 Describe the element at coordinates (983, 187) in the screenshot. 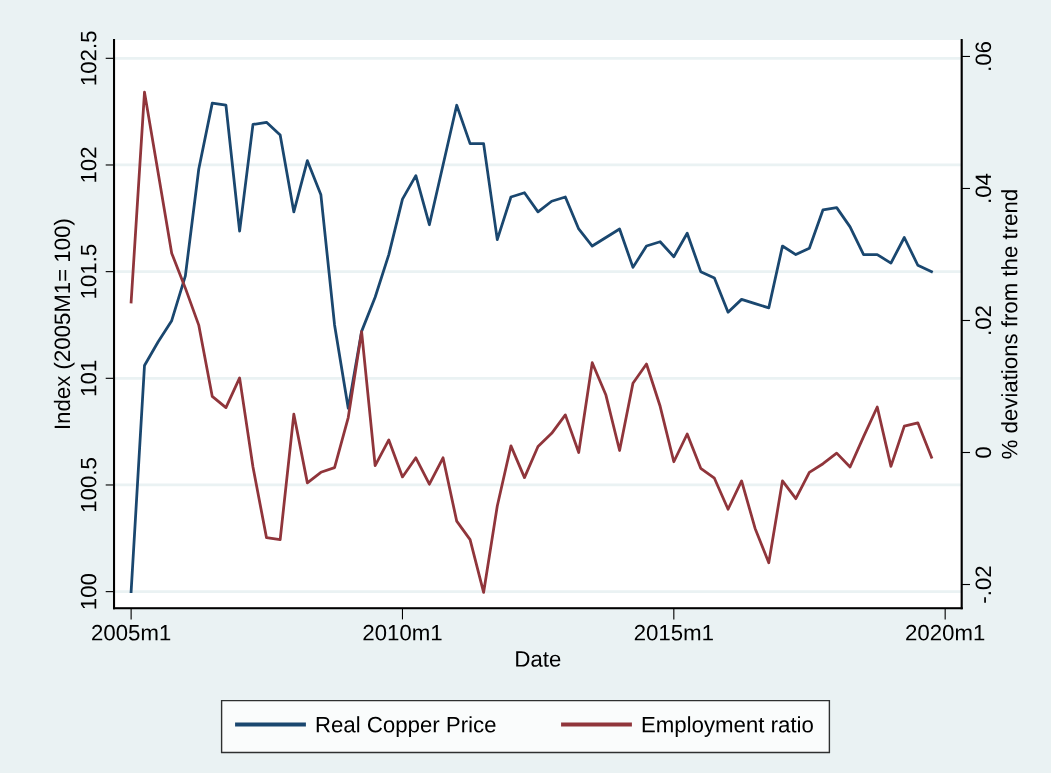

I see `y2-tick-label: .04` at that location.